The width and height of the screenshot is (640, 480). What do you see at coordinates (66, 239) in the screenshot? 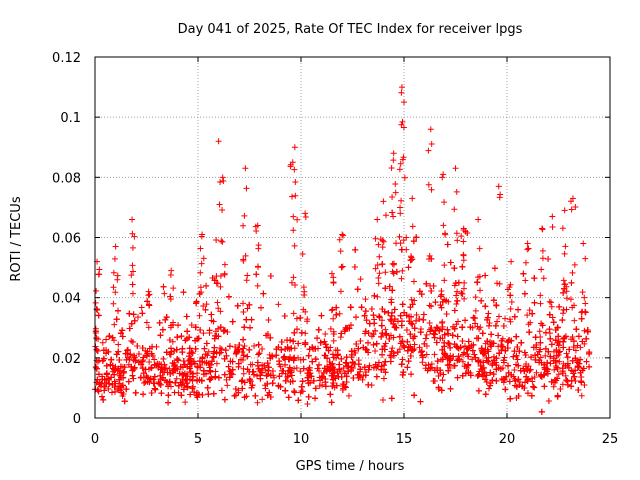
I see `y-tick-labels: 00.020.040.060.080.10.12` at bounding box center [66, 239].